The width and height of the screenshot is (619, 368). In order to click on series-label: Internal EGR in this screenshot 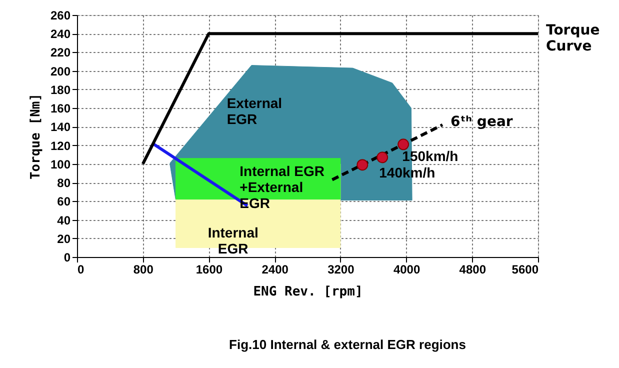, I will do `click(233, 240)`.